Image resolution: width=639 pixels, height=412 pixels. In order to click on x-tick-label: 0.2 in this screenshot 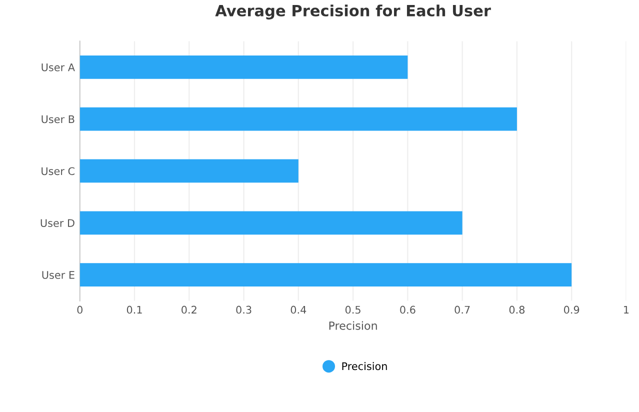, I will do `click(189, 310)`.